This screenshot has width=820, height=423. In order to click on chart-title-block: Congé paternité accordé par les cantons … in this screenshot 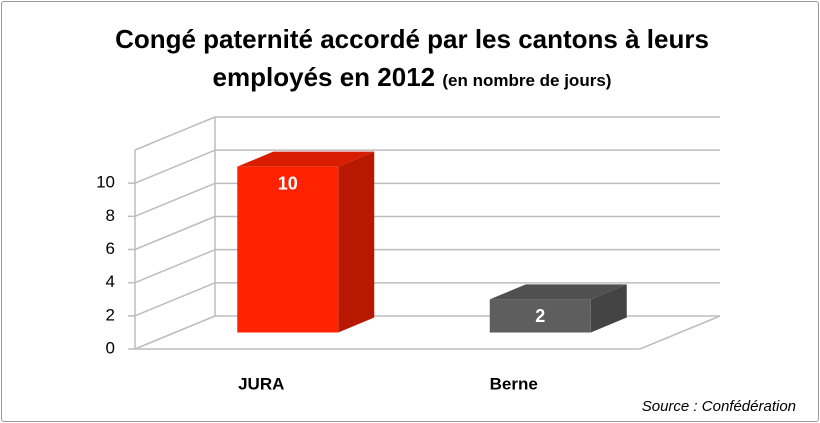, I will do `click(412, 60)`.